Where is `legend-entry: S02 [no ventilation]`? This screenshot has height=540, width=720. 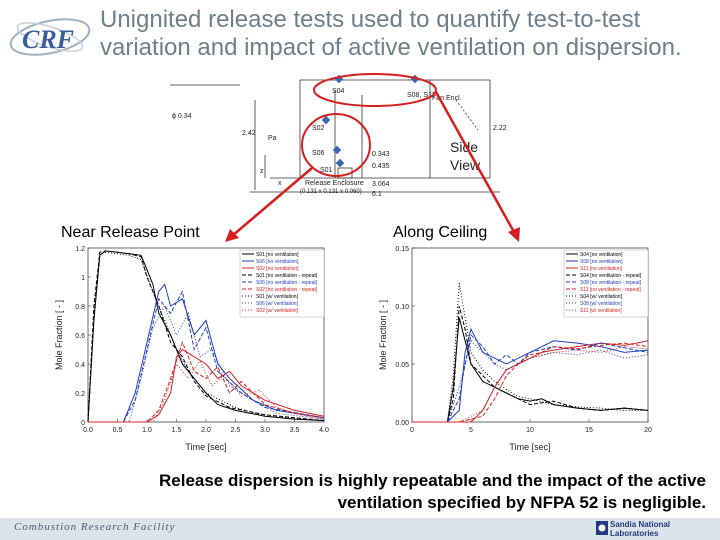 legend-entry: S02 [no ventilation] is located at coordinates (277, 269).